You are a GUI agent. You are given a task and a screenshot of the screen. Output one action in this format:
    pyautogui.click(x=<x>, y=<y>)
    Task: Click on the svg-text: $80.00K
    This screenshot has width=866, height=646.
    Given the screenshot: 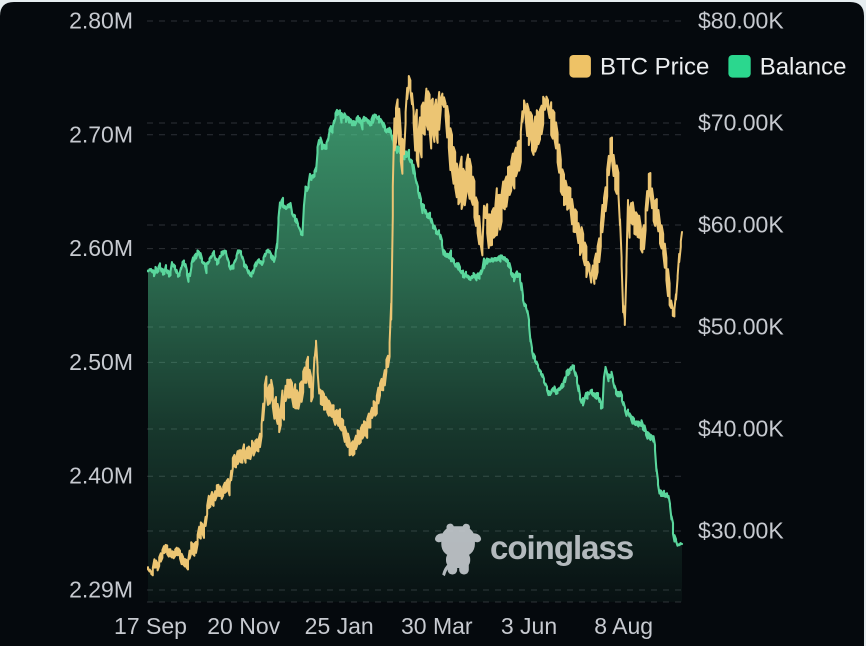 What is the action you would take?
    pyautogui.click(x=741, y=21)
    